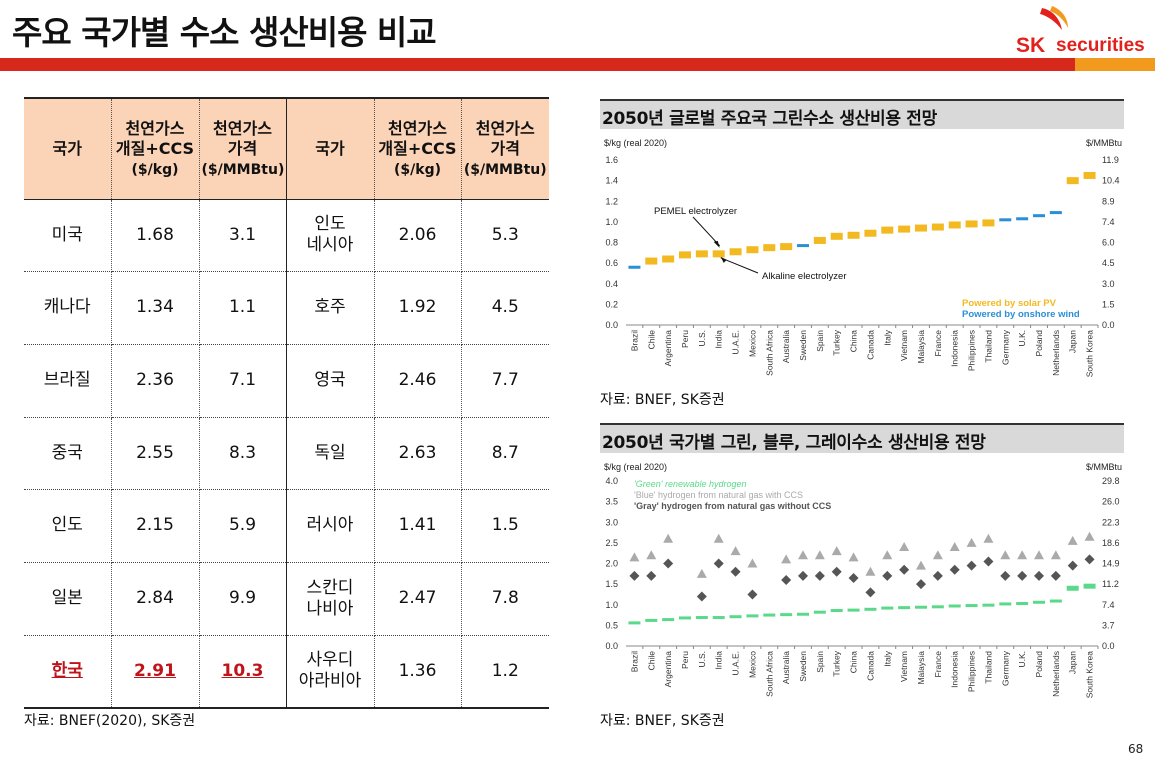 Image resolution: width=1155 pixels, height=764 pixels. Describe the element at coordinates (853, 577) in the screenshot. I see `gray-marker-china` at that location.